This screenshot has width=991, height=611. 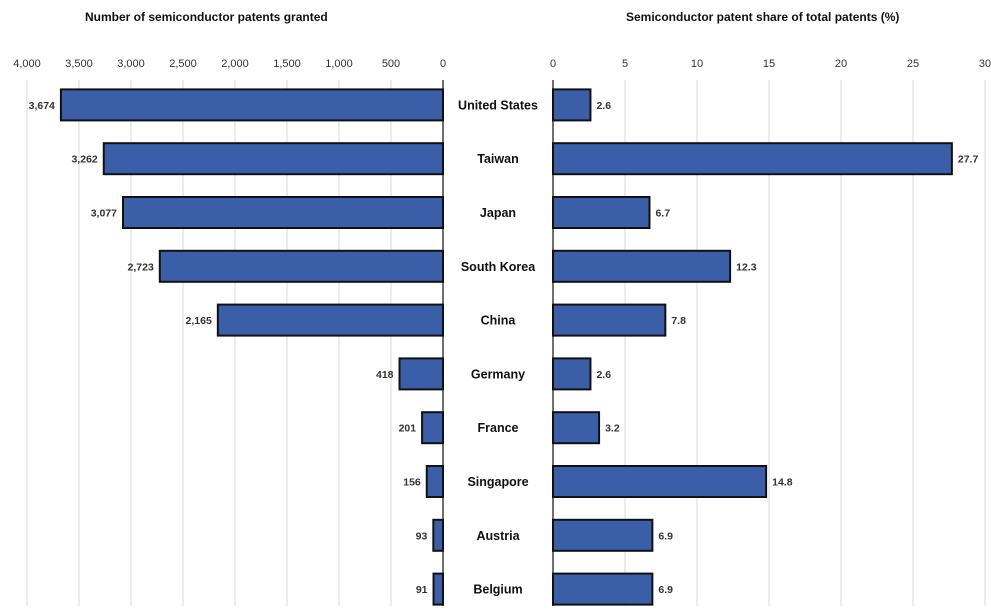 What do you see at coordinates (782, 483) in the screenshot?
I see `right-data-label: 14.8` at bounding box center [782, 483].